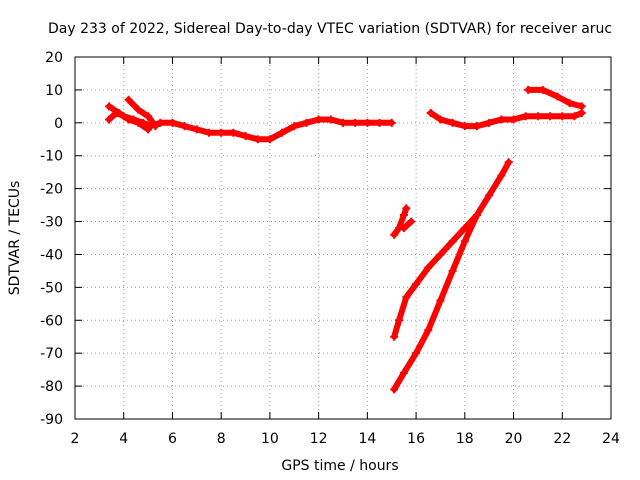 The width and height of the screenshot is (640, 480). Describe the element at coordinates (416, 439) in the screenshot. I see `x-tick-label: 16` at that location.